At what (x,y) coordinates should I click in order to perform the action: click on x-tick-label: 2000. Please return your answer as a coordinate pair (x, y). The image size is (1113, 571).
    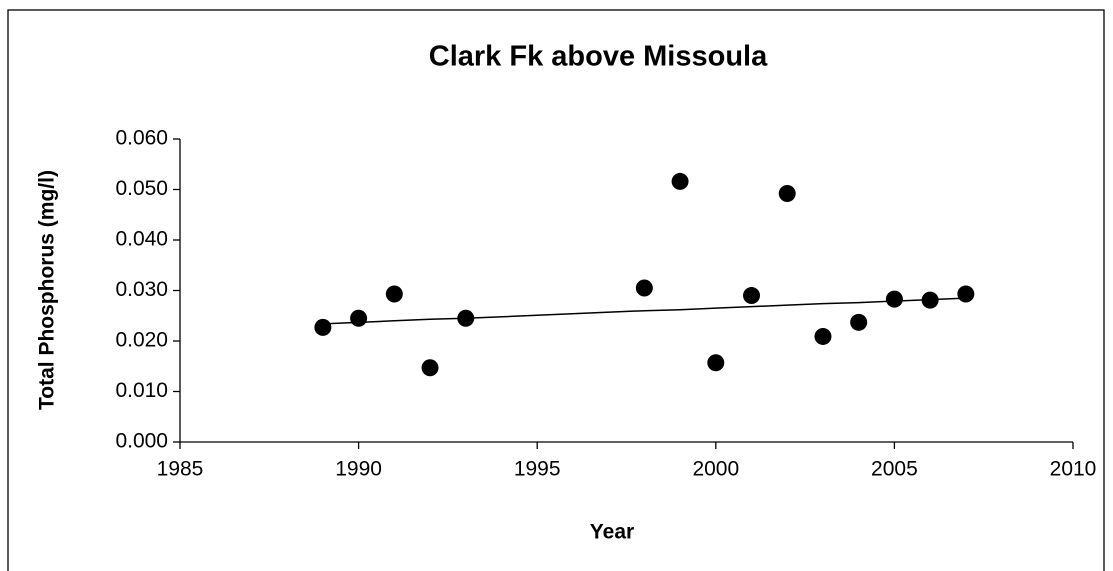
    Looking at the image, I should click on (715, 469).